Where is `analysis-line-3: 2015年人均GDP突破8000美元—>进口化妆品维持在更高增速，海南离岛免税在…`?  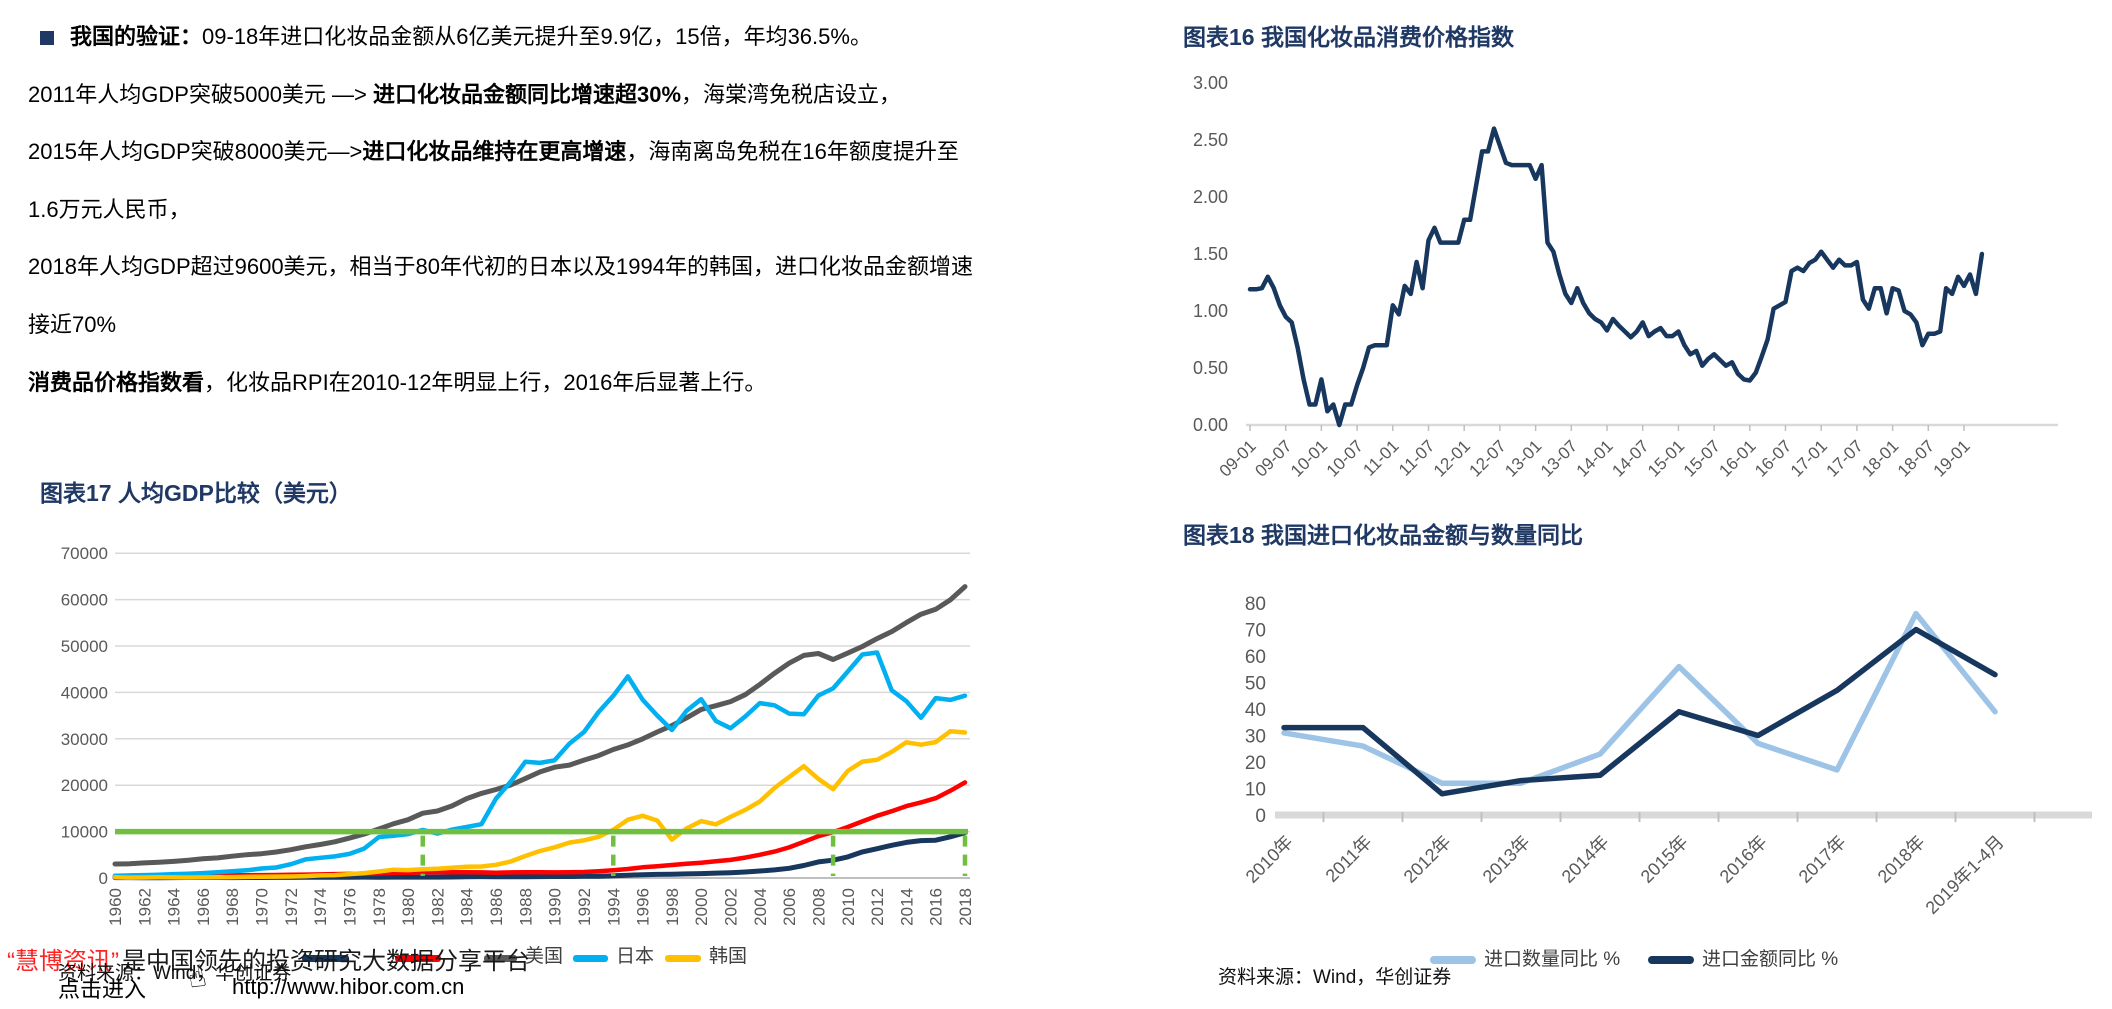 analysis-line-3: 2015年人均GDP突破8000美元—>进口化妆品维持在更高增速，海南离岛免税在… is located at coordinates (493, 152).